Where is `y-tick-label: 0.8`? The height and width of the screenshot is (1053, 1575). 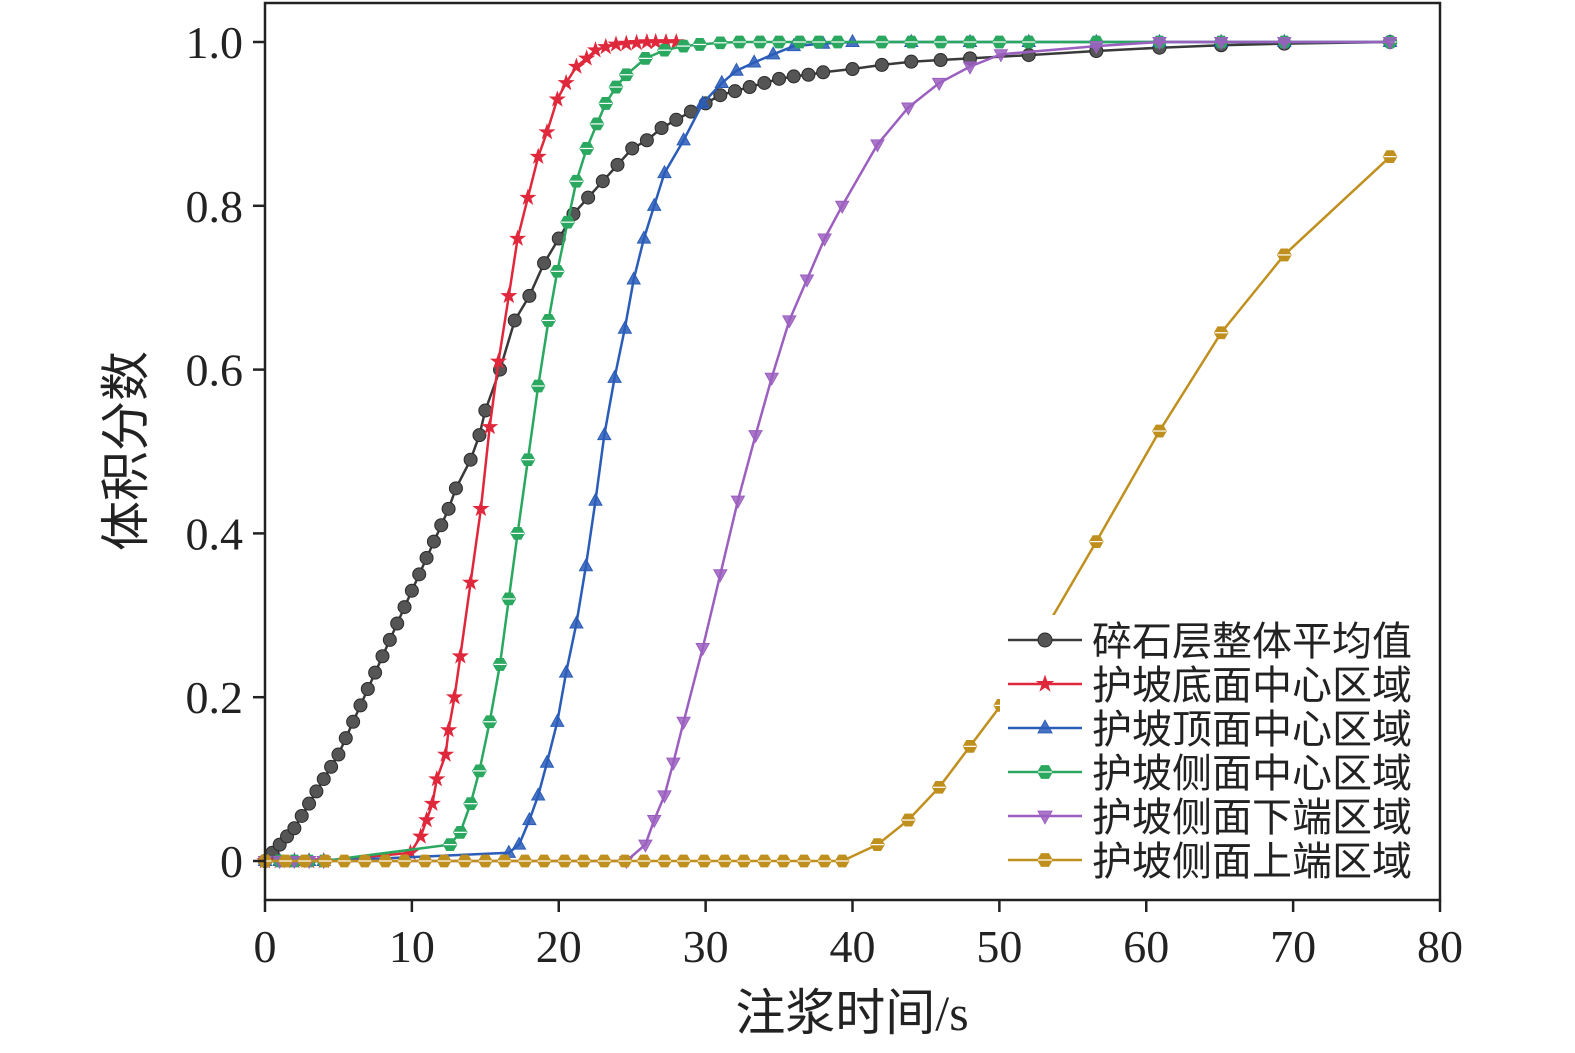 y-tick-label: 0.8 is located at coordinates (215, 206).